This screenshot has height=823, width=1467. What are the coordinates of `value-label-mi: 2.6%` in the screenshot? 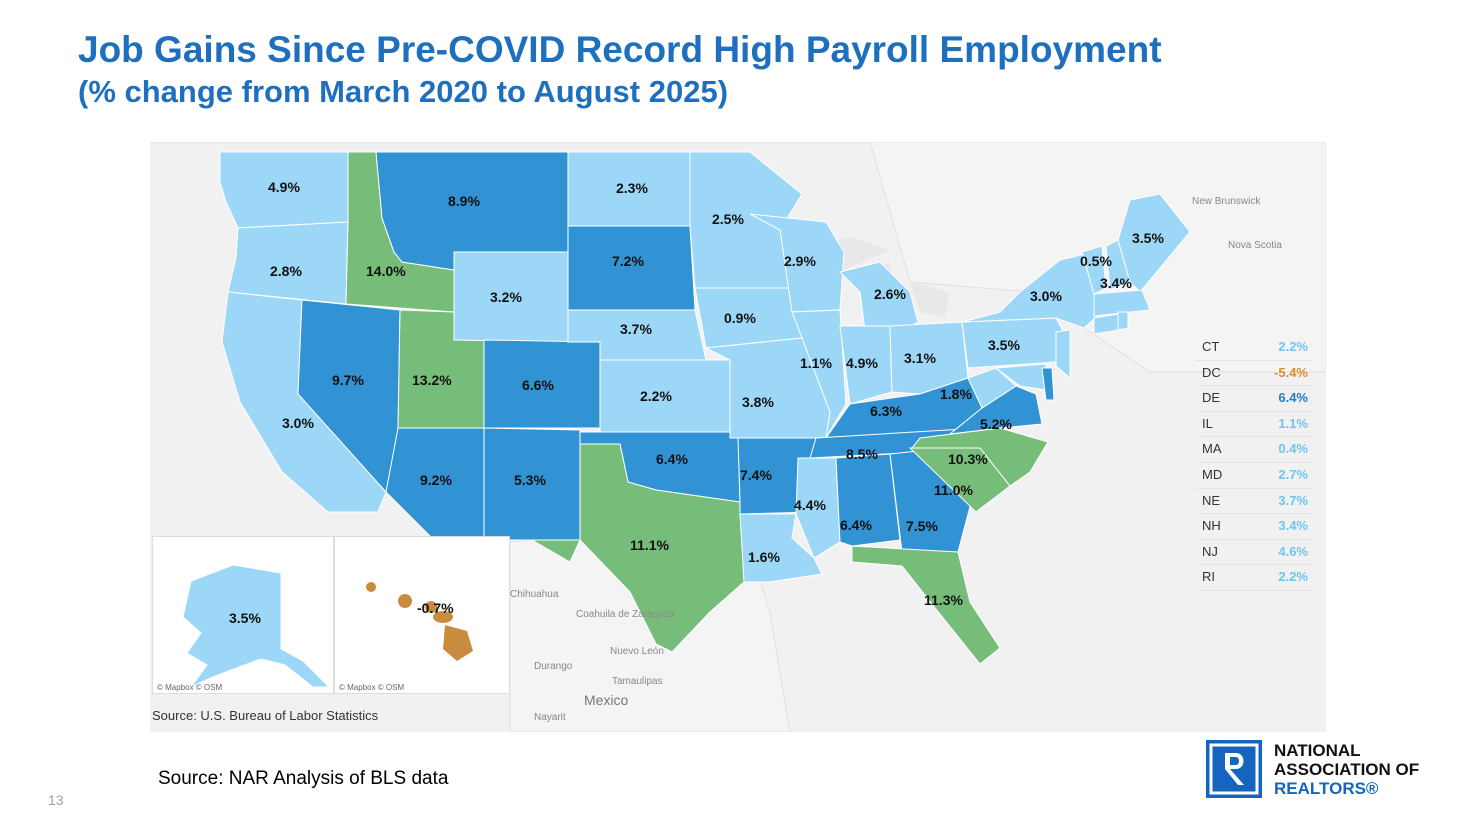 It's located at (890, 294).